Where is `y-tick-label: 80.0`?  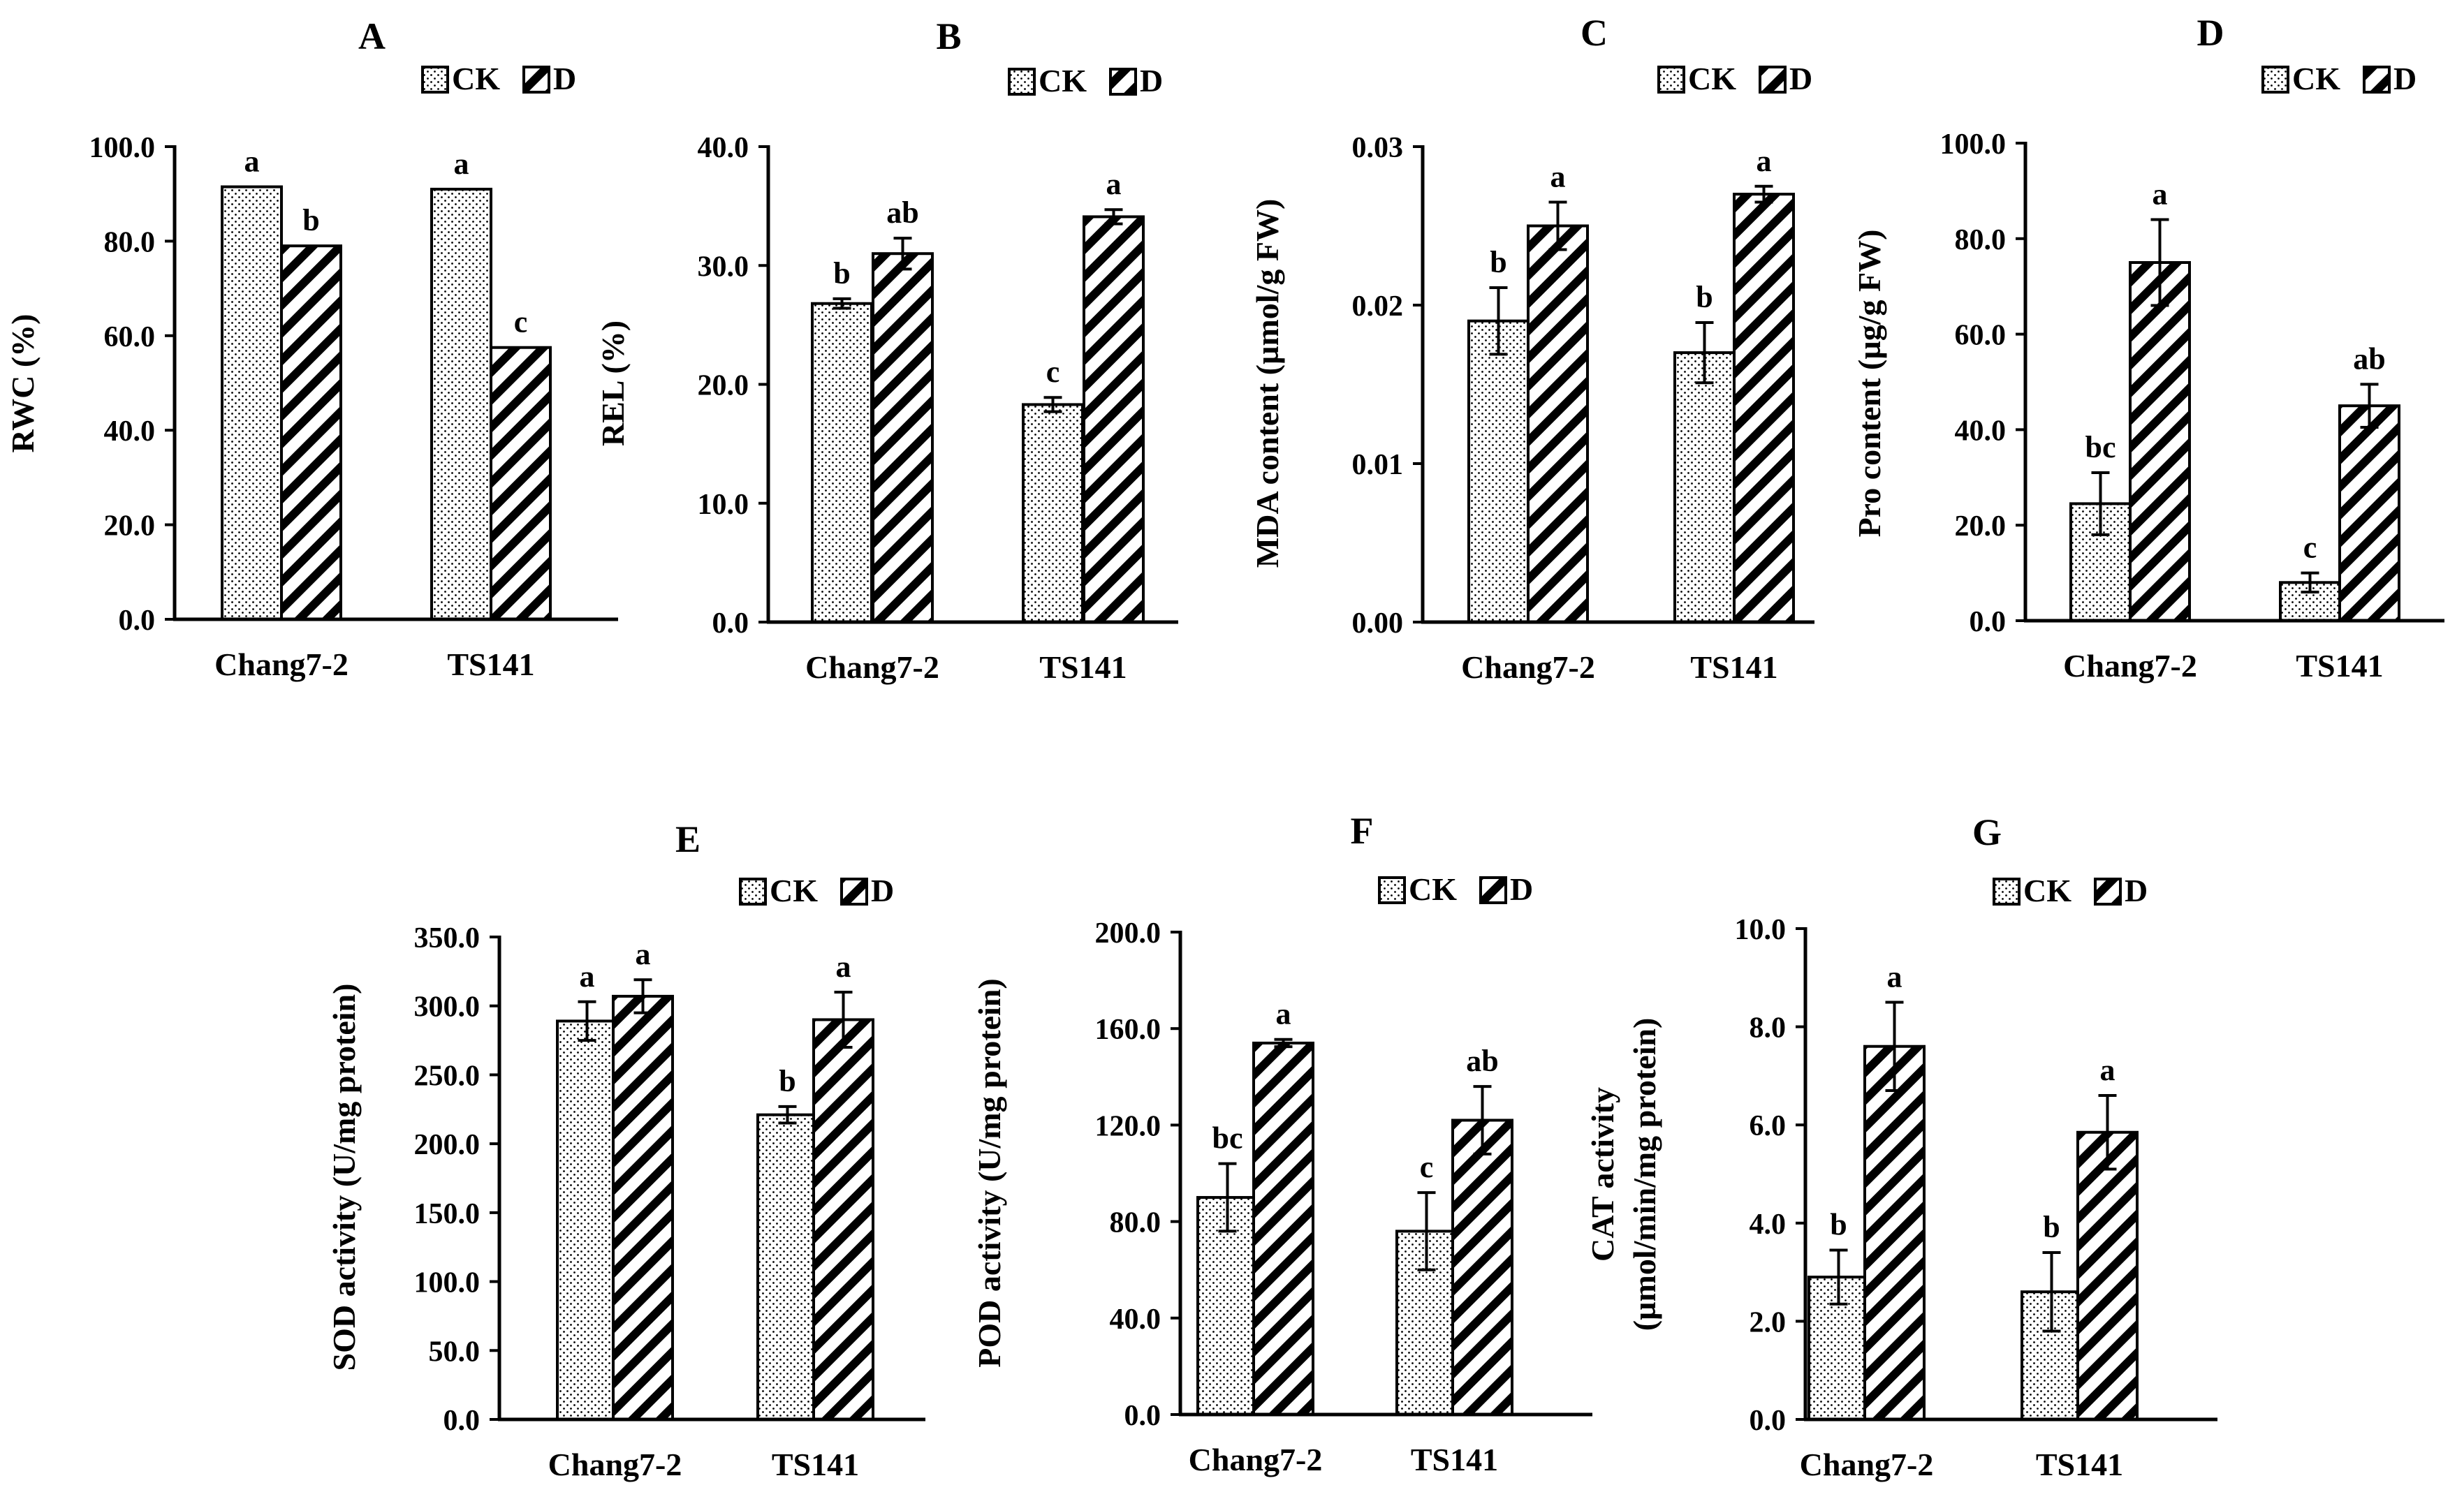
y-tick-label: 80.0 is located at coordinates (1135, 1223).